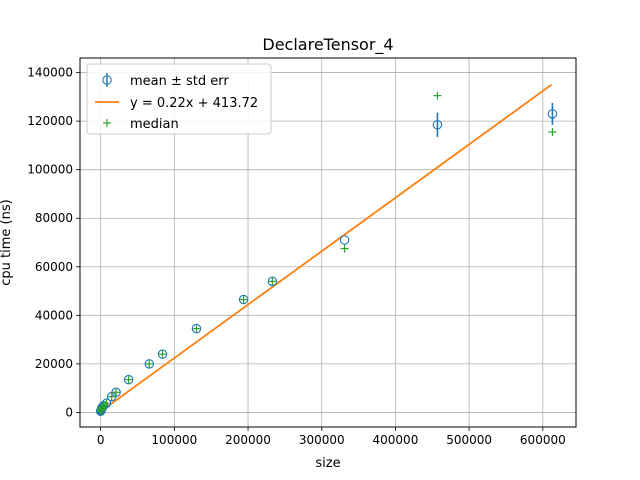 The height and width of the screenshot is (480, 640). I want to click on y-tick-label: 20000, so click(54, 364).